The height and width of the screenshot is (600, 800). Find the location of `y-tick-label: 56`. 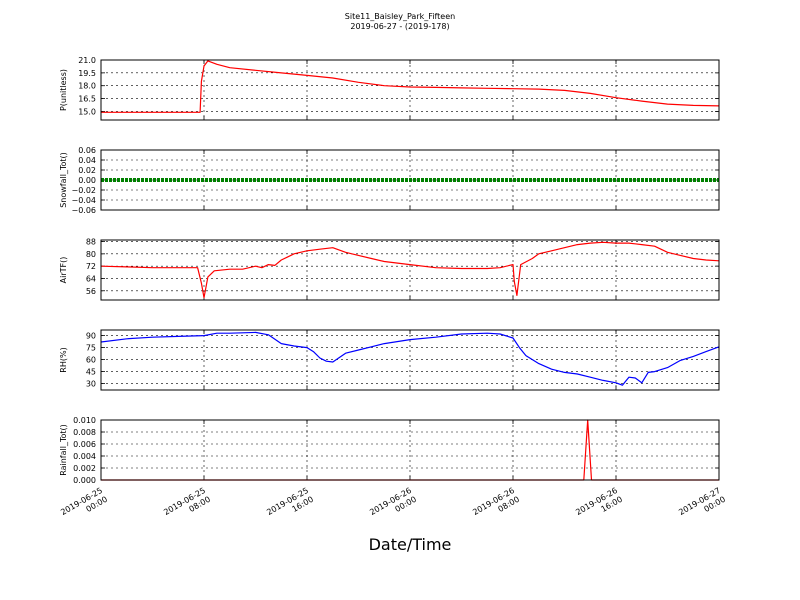

y-tick-label: 56 is located at coordinates (91, 291).